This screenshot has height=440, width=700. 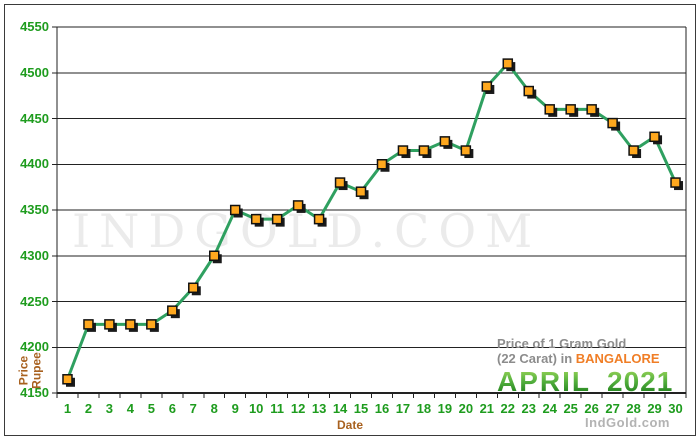 What do you see at coordinates (535, 358) in the screenshot?
I see `carat-label: (22 Carat) in` at bounding box center [535, 358].